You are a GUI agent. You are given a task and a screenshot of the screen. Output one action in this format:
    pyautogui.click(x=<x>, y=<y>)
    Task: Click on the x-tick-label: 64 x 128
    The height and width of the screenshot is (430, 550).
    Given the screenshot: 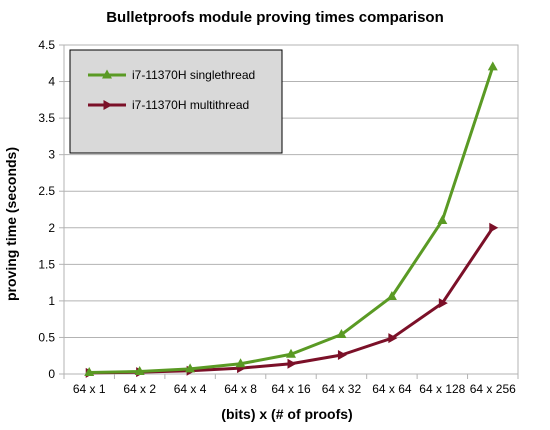 What is the action you would take?
    pyautogui.click(x=442, y=389)
    